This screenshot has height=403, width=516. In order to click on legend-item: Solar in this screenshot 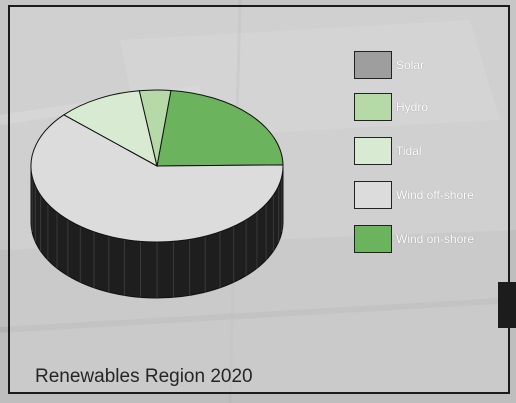, I will do `click(389, 65)`.